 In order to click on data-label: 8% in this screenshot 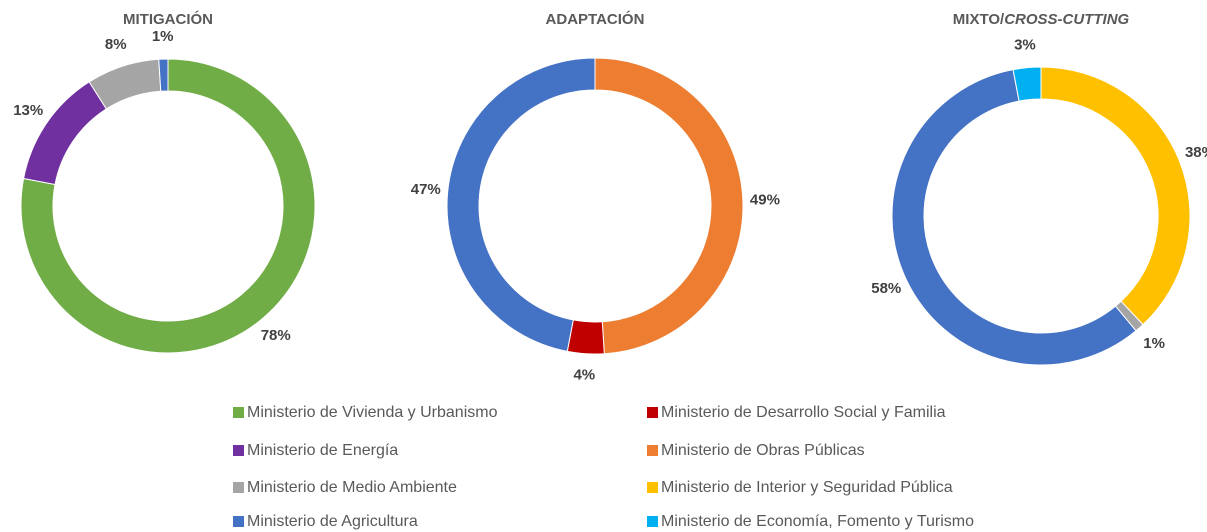, I will do `click(116, 44)`.